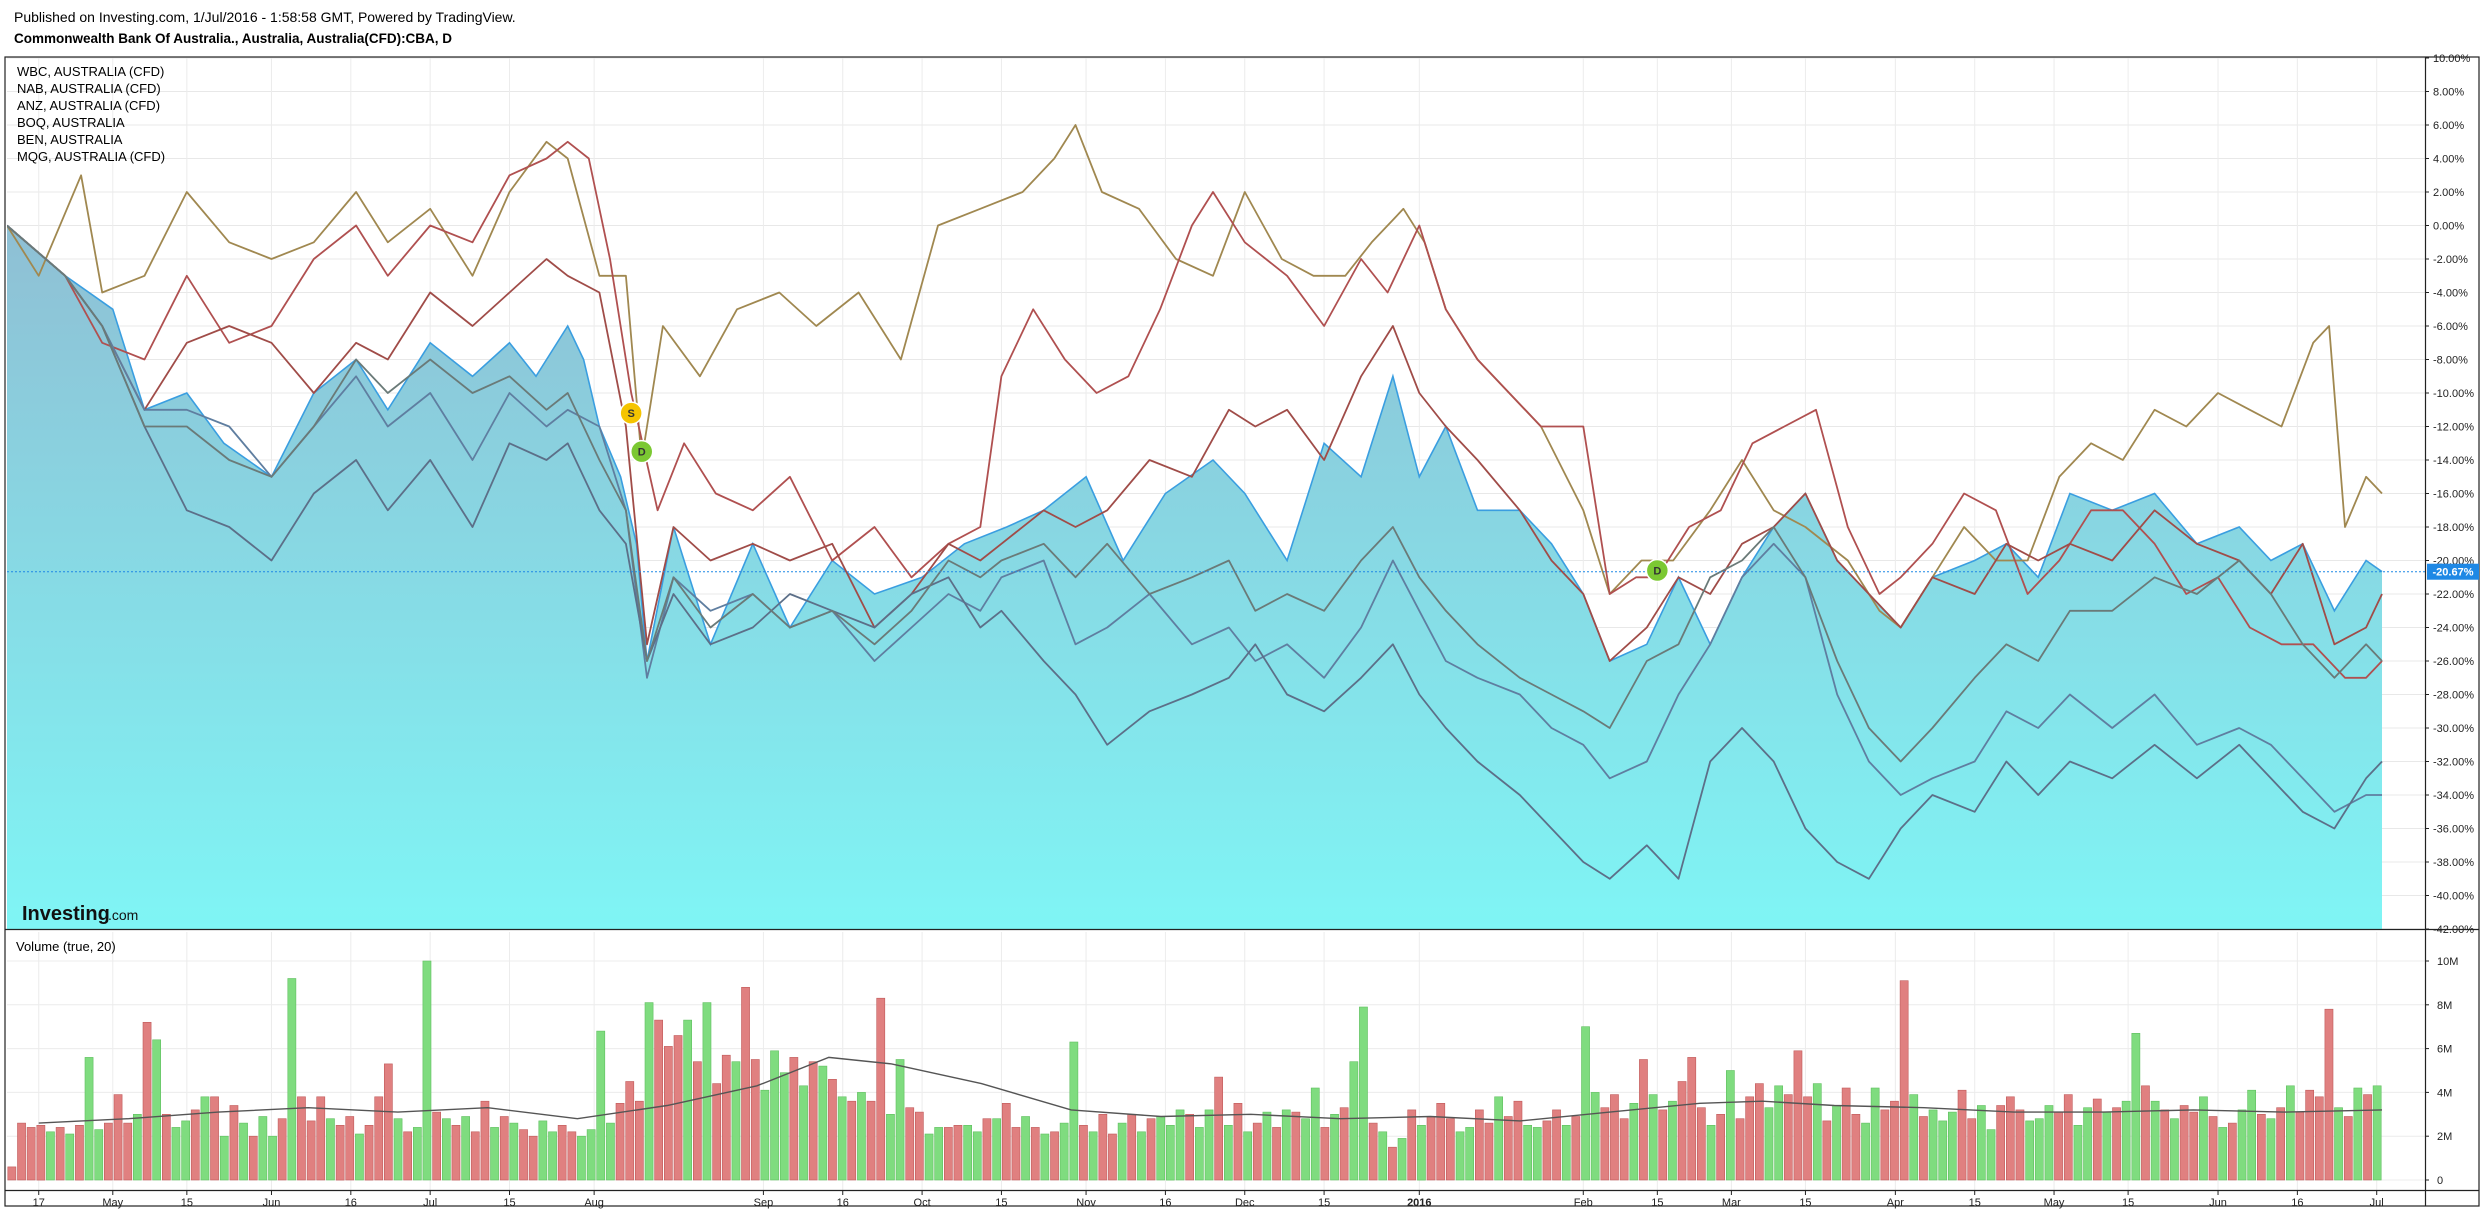 The image size is (2484, 1218). I want to click on legend-item: MQG, AUSTRALIA (CFD), so click(91, 156).